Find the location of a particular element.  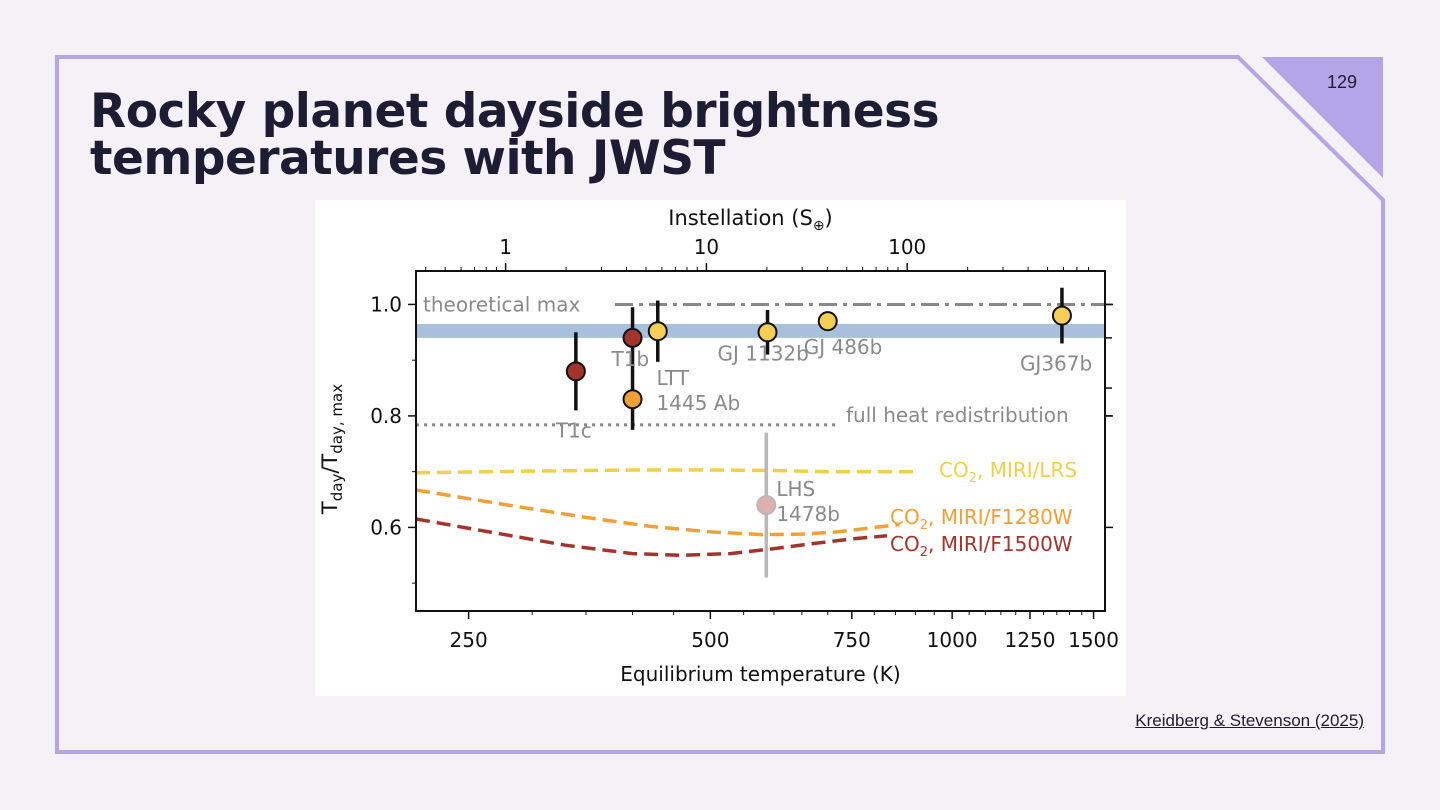

model-curve-label-1: CO2, MIRI/F1280W is located at coordinates (981, 519).